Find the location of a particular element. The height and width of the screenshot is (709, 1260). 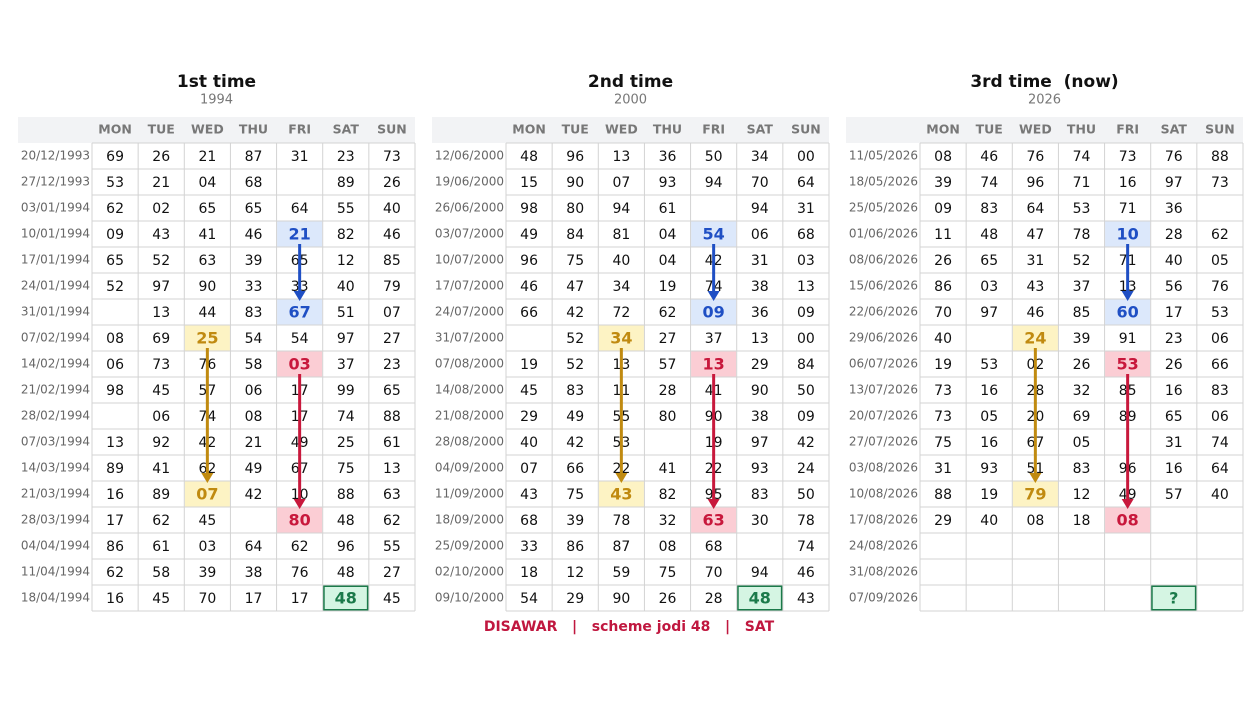

cell-value: 89 is located at coordinates (115, 469).